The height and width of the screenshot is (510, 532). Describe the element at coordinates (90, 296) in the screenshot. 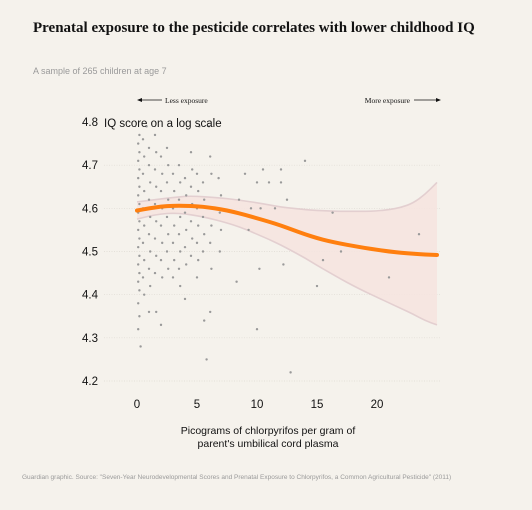

I see `y-tick-label: 4.4` at that location.